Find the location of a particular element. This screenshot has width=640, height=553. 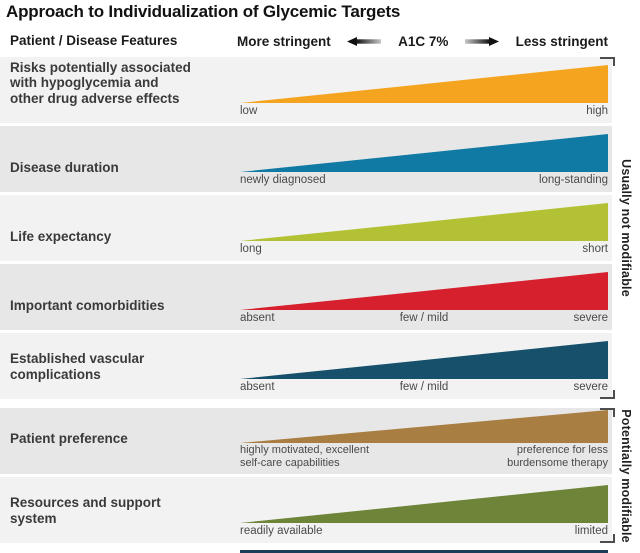

group-usually-not-modifiable: Usually not modifiable is located at coordinates (620, 228).